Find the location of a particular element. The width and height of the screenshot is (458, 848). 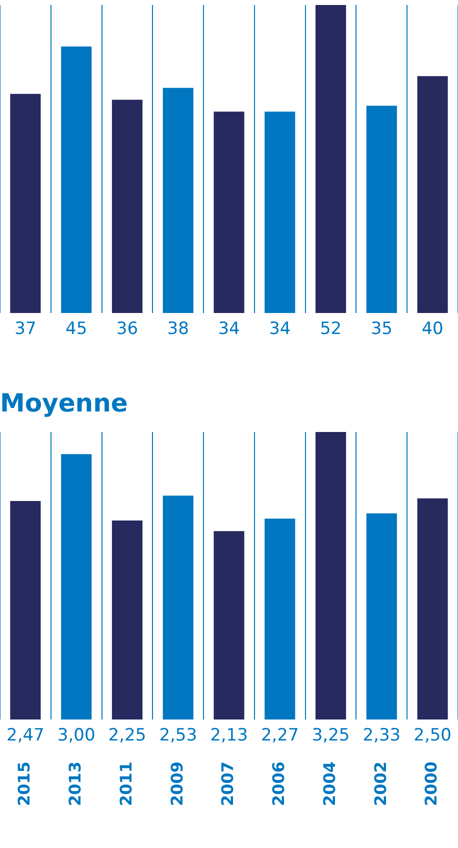

x-tick-label: 2006 is located at coordinates (278, 783).